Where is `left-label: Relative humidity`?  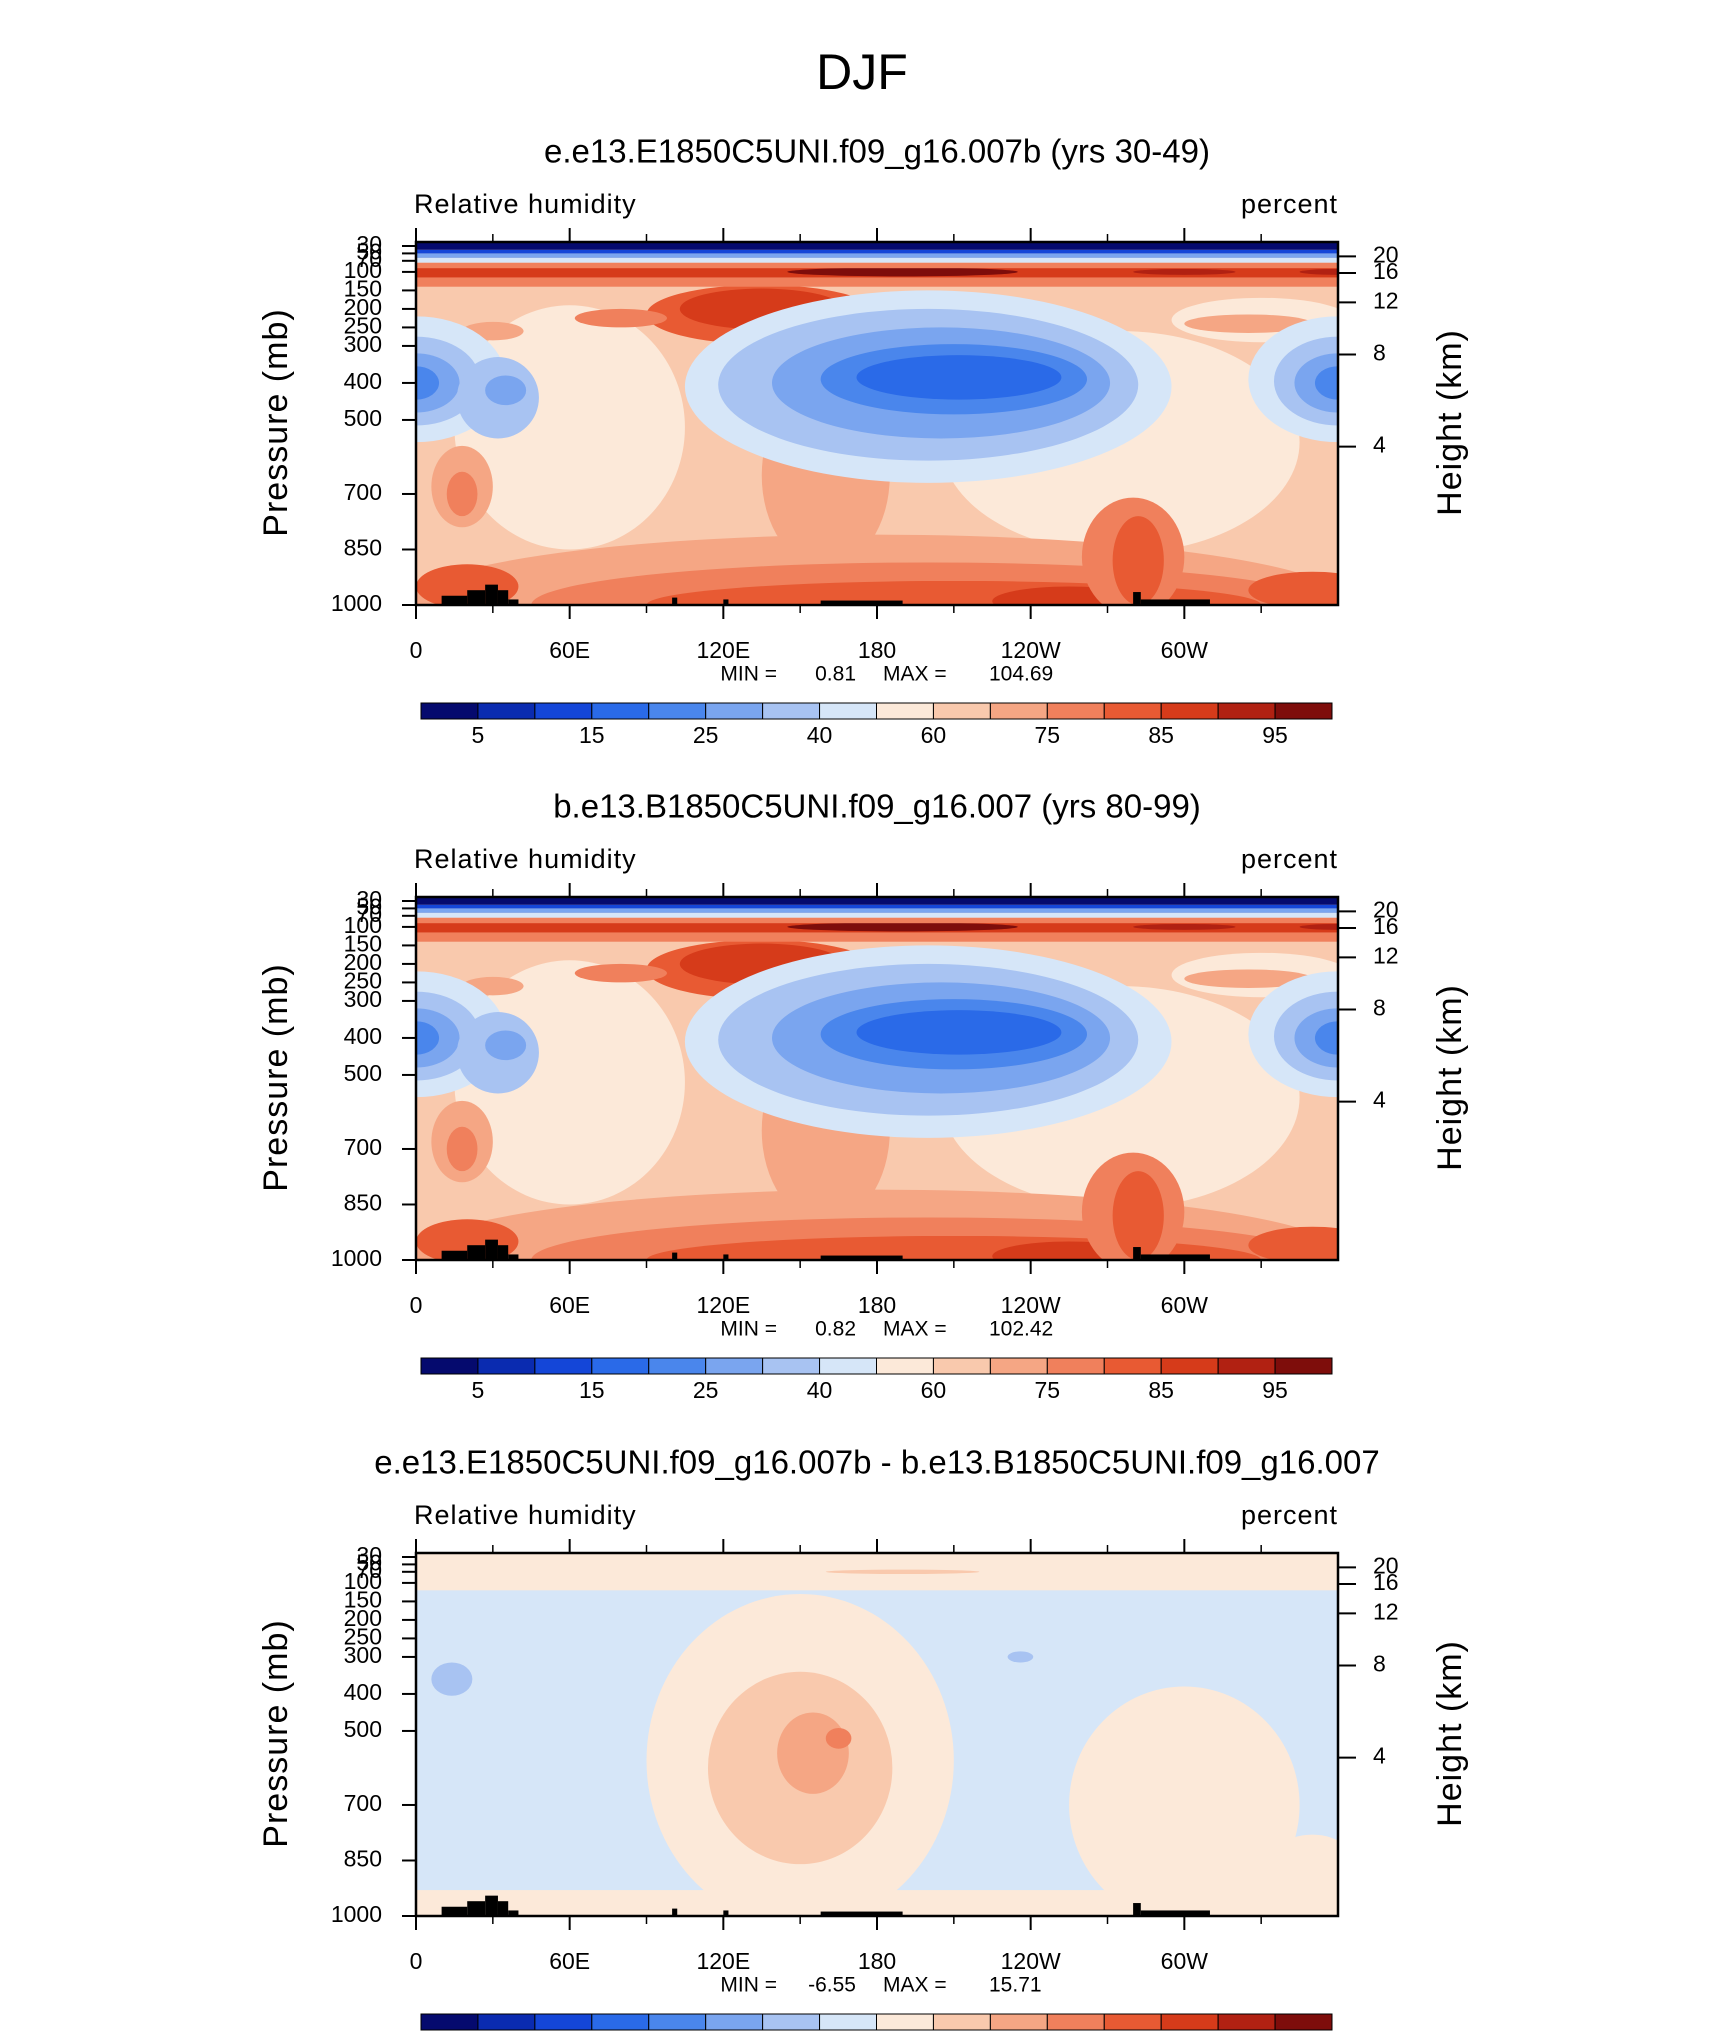 left-label: Relative humidity is located at coordinates (525, 859).